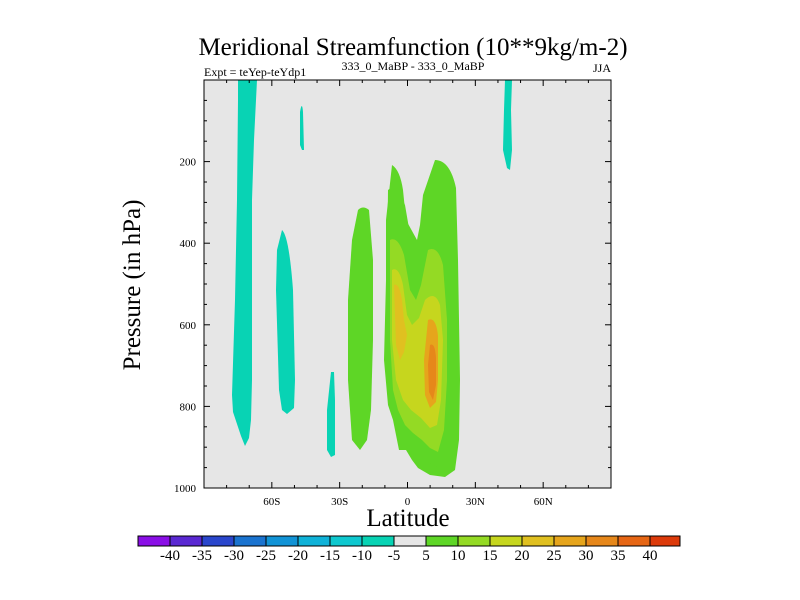 This screenshot has width=800, height=600. What do you see at coordinates (412, 47) in the screenshot?
I see `chart-title: Meridional Streamfunction (10**9kg/m-2)` at bounding box center [412, 47].